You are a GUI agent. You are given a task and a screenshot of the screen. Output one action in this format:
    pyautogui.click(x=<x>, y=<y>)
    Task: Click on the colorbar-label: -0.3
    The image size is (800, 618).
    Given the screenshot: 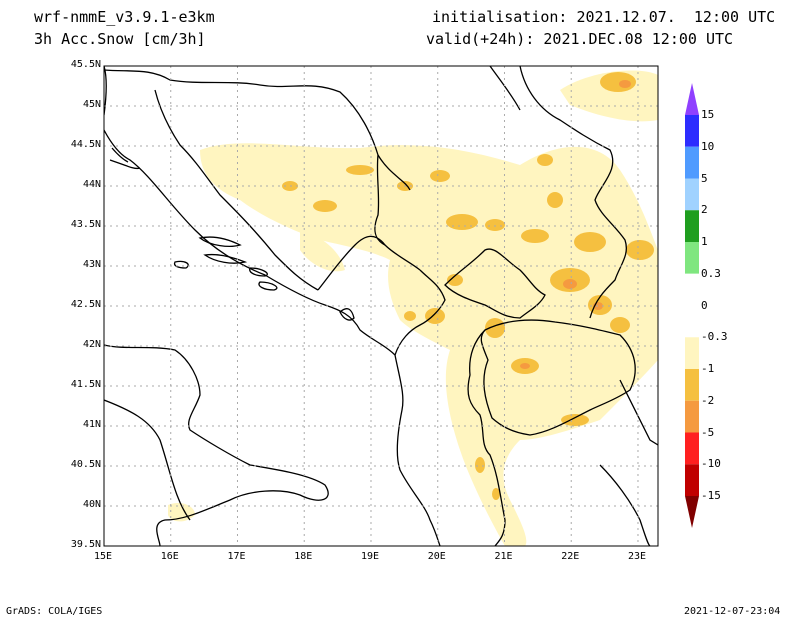 What is the action you would take?
    pyautogui.click(x=714, y=337)
    